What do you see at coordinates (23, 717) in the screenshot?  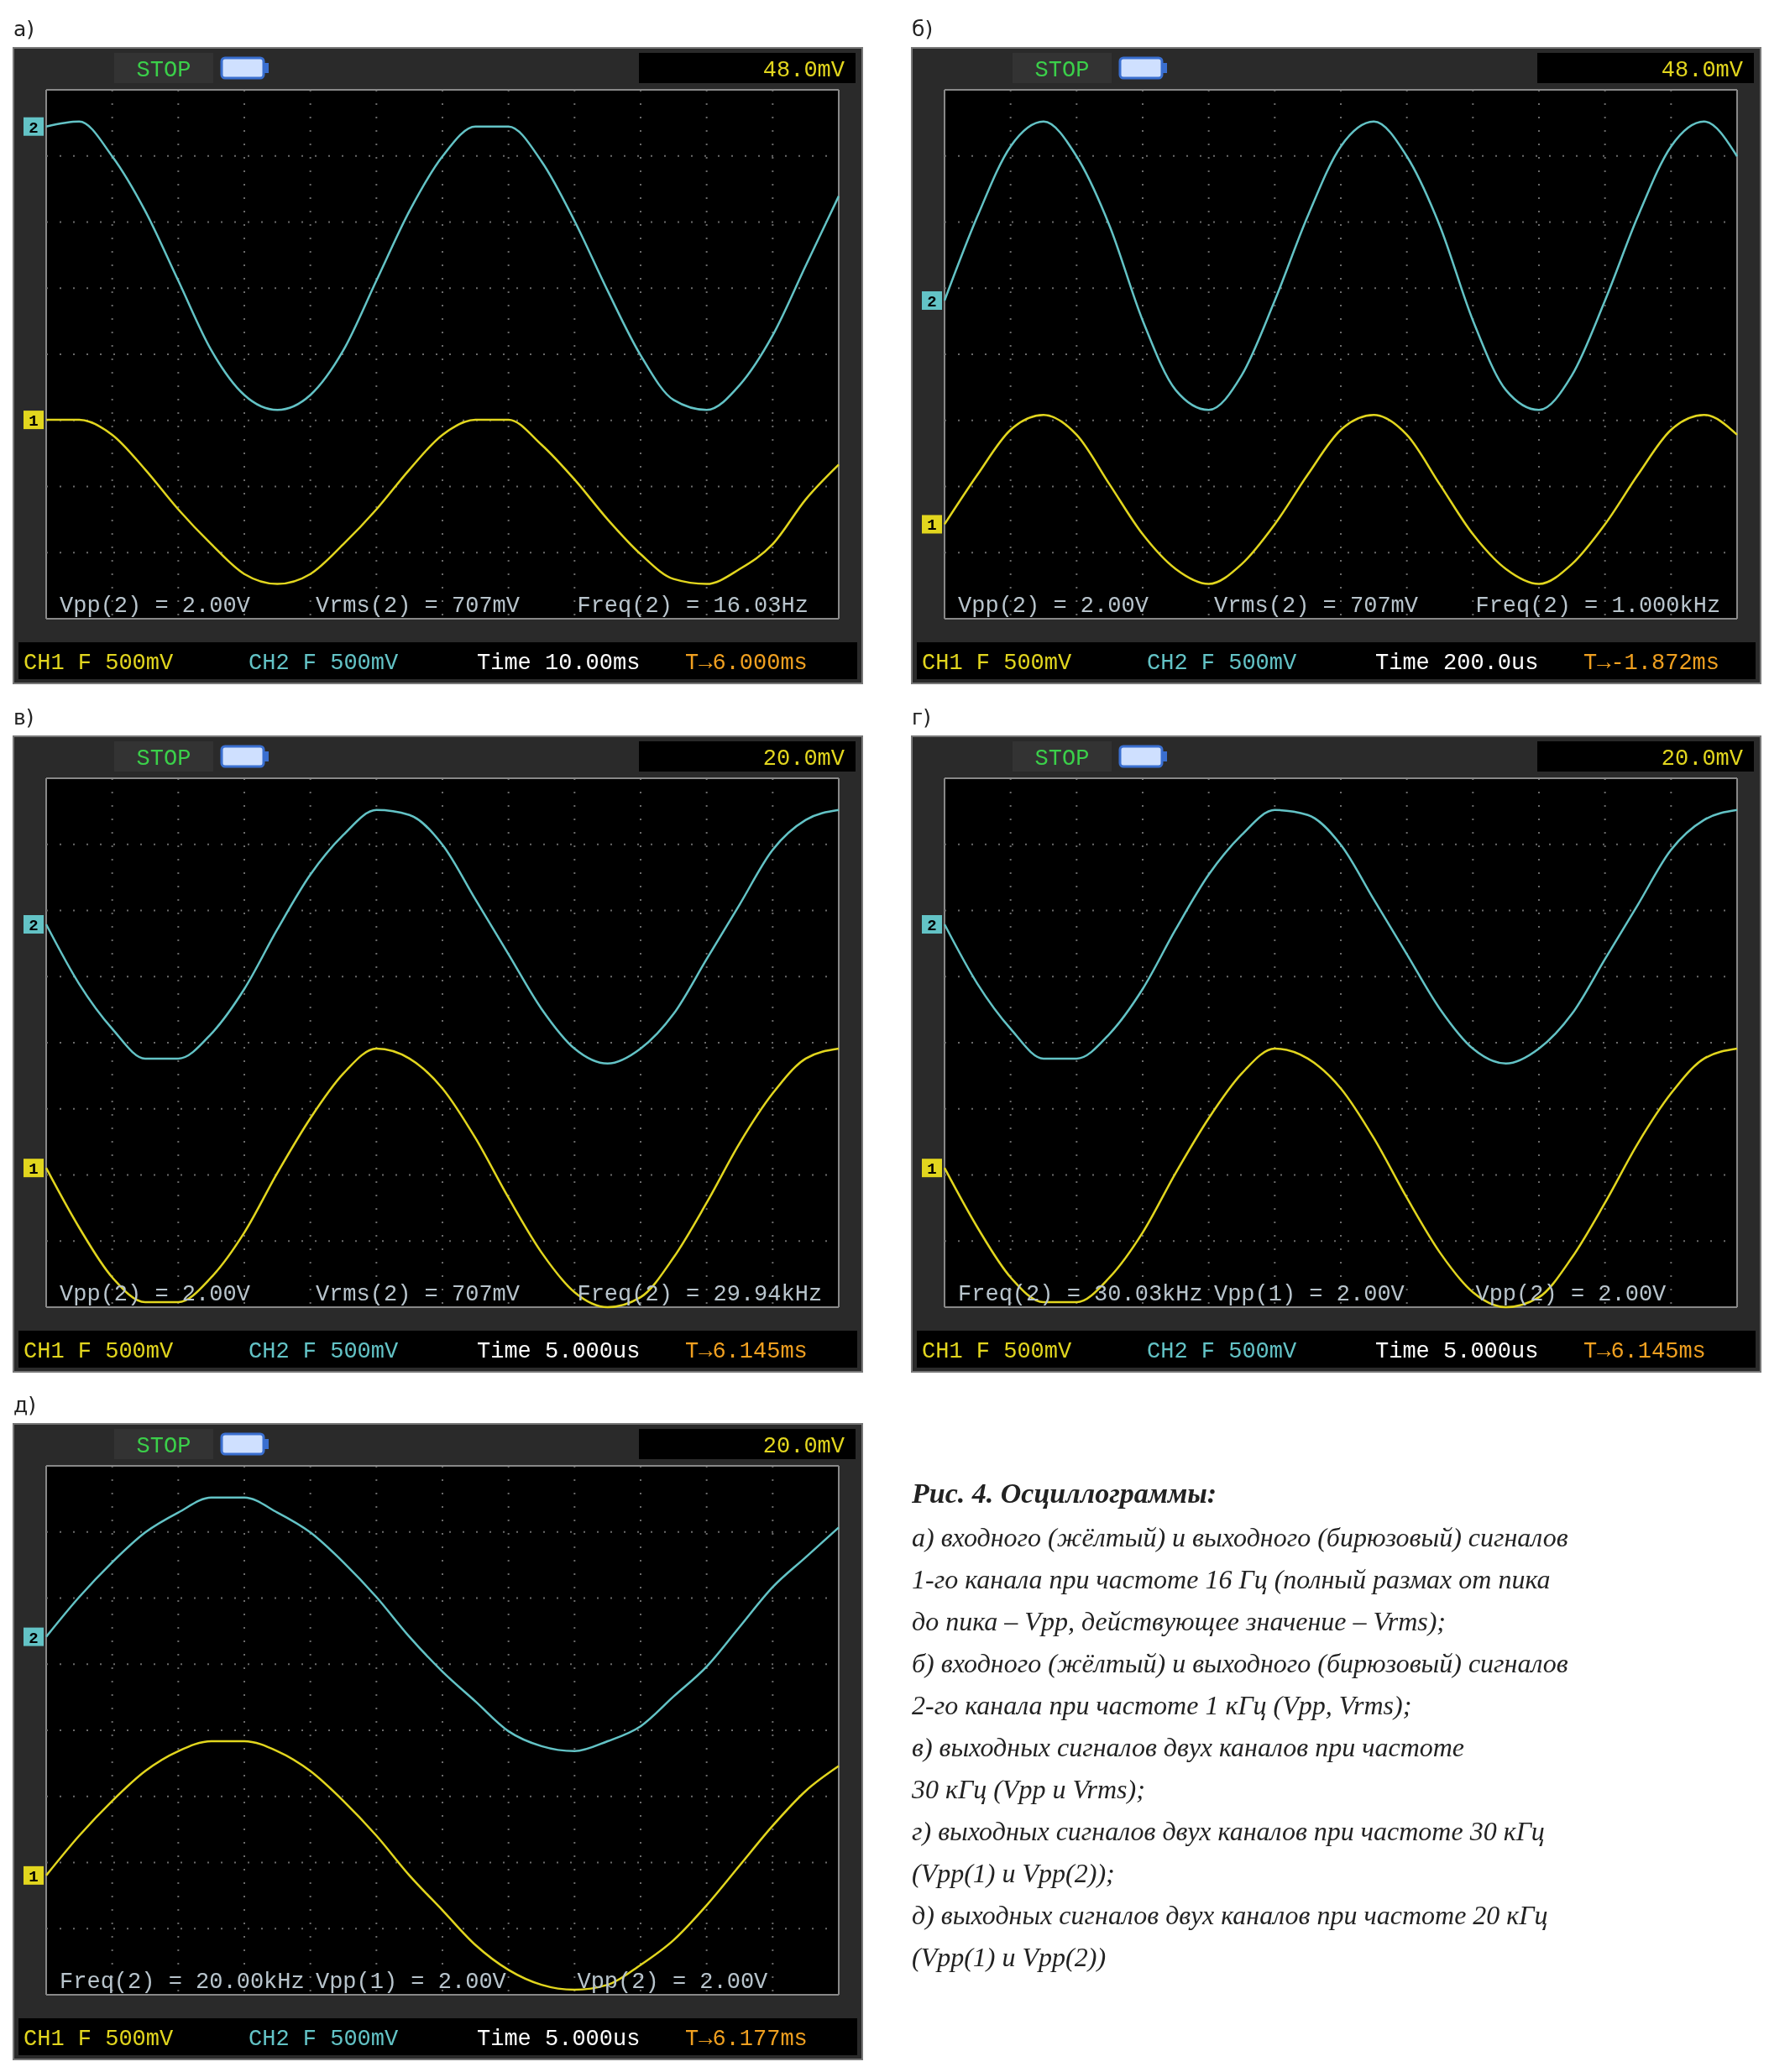 I see `chart-title: в)` at bounding box center [23, 717].